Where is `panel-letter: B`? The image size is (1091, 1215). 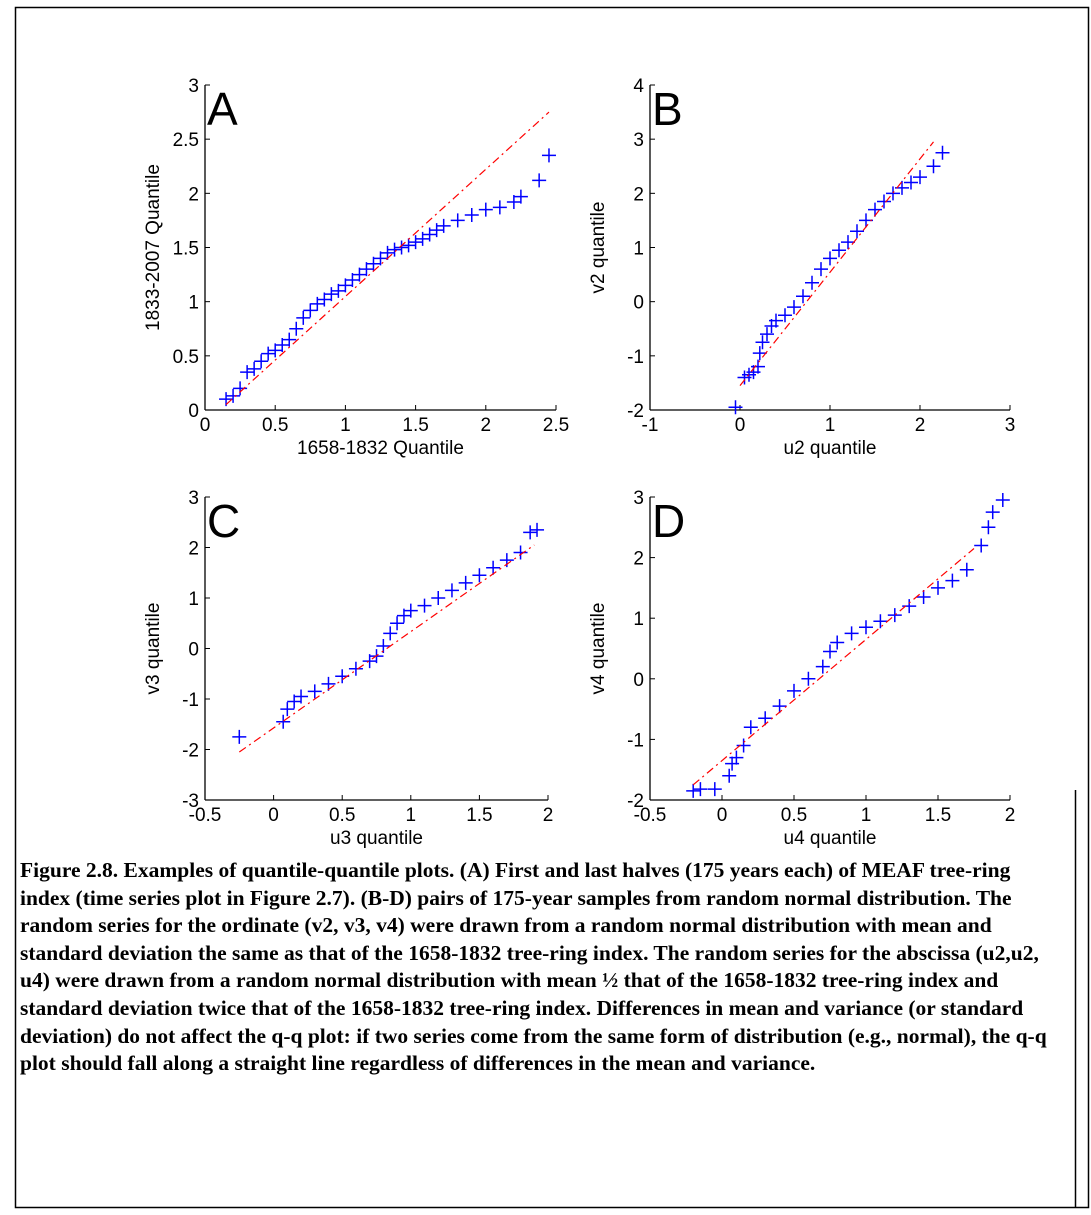 panel-letter: B is located at coordinates (667, 109).